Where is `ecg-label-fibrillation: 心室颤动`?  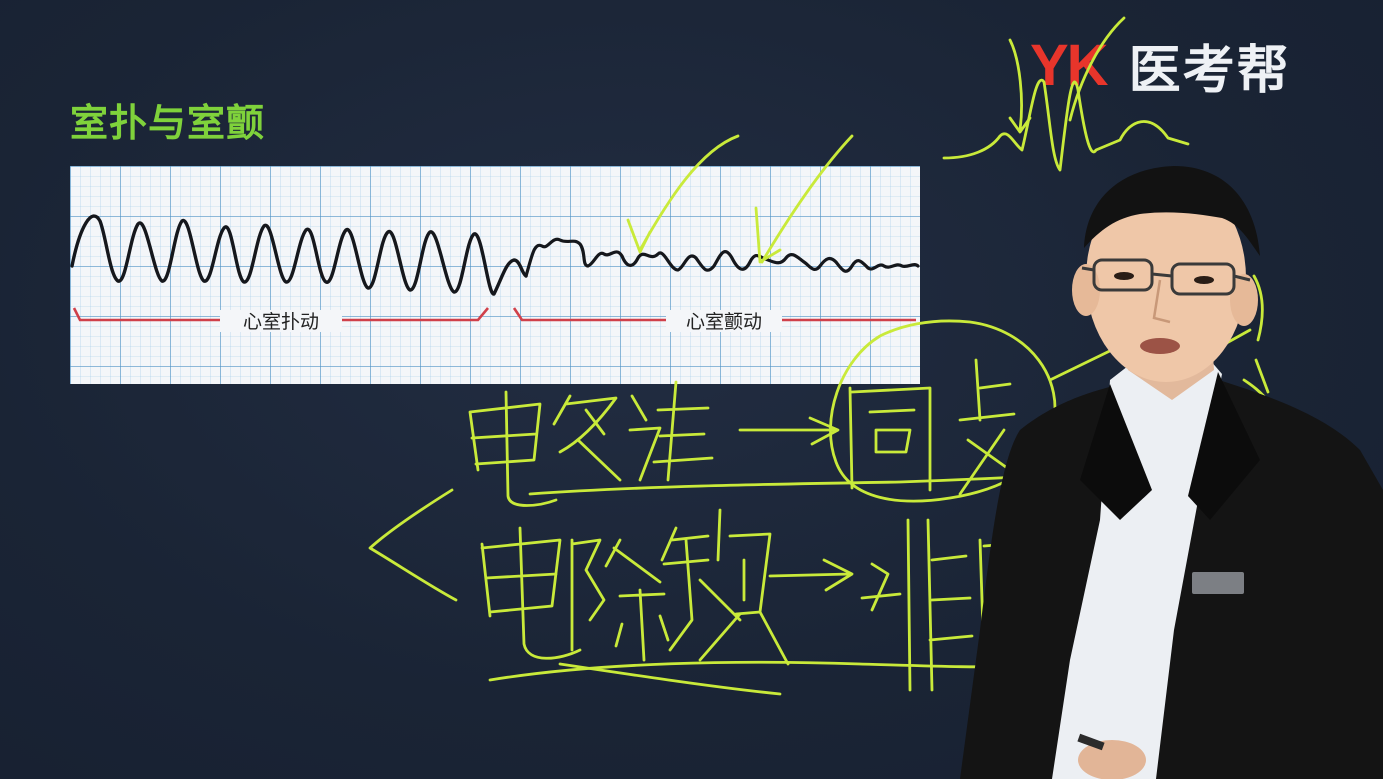 ecg-label-fibrillation: 心室颤动 is located at coordinates (724, 322).